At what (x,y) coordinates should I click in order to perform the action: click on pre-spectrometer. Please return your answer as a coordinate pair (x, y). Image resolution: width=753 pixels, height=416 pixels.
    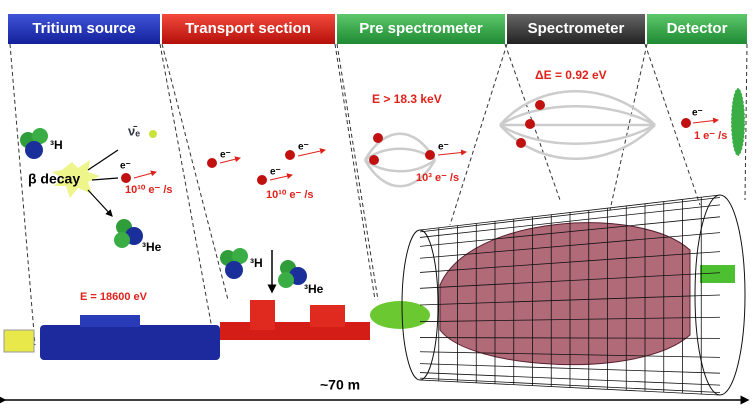
    Looking at the image, I should click on (400, 315).